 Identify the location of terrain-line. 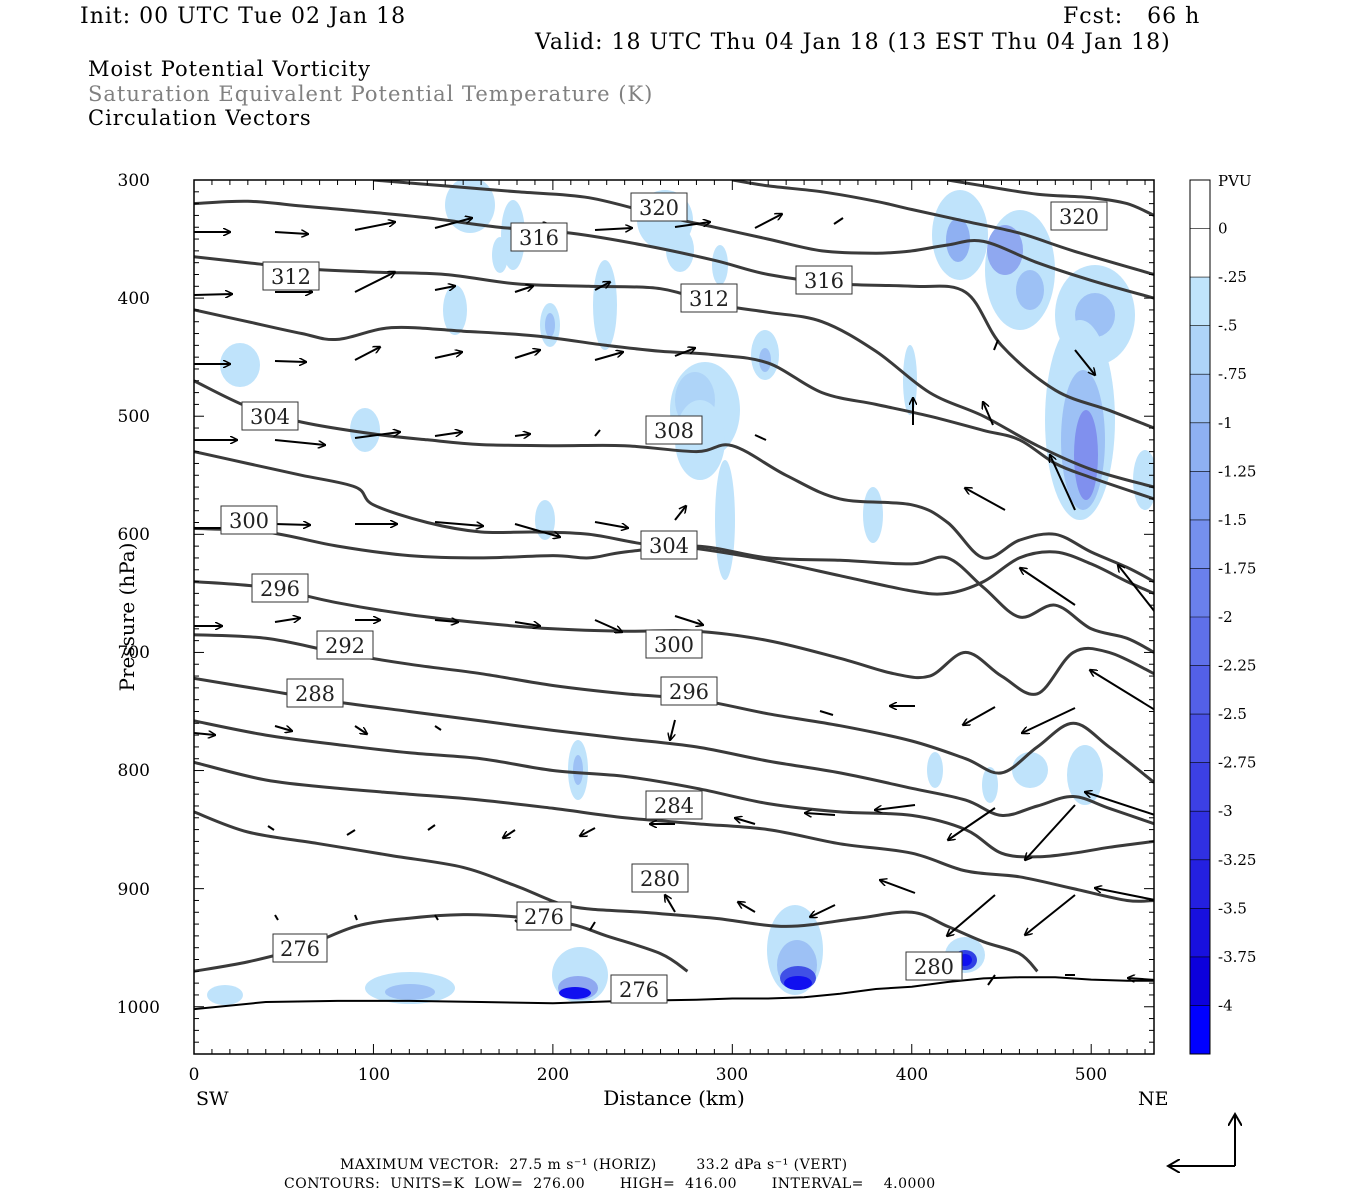
(674, 993).